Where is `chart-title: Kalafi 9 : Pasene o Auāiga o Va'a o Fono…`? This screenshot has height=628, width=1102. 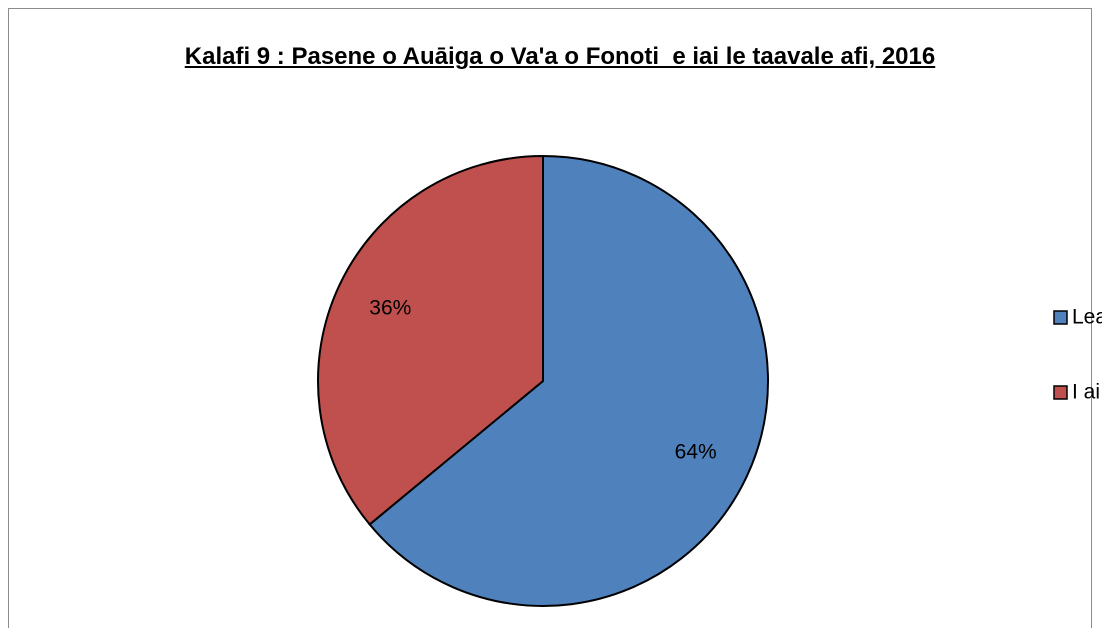 chart-title: Kalafi 9 : Pasene o Auāiga o Va'a o Fono… is located at coordinates (560, 56).